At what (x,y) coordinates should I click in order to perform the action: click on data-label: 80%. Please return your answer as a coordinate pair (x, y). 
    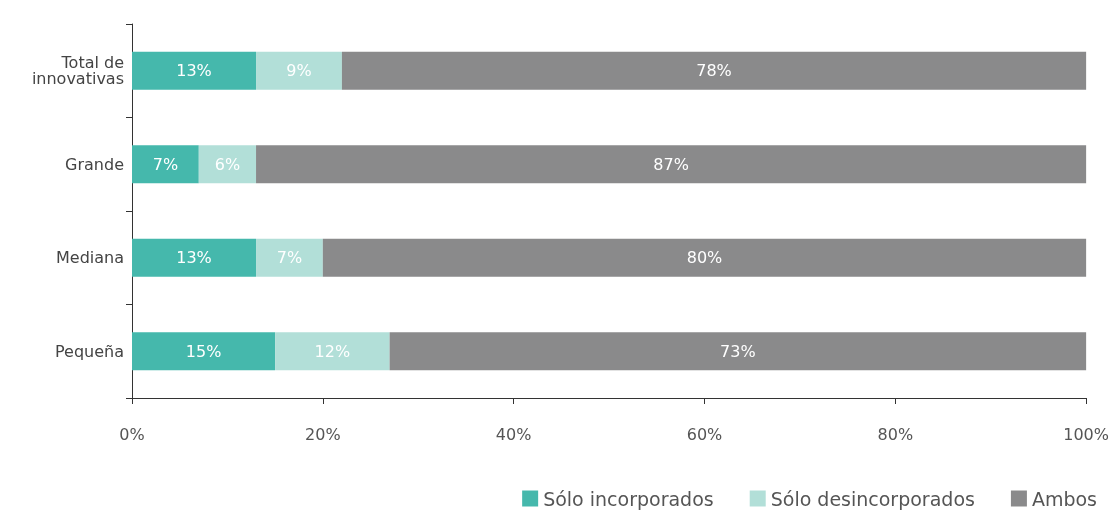
    Looking at the image, I should click on (704, 258).